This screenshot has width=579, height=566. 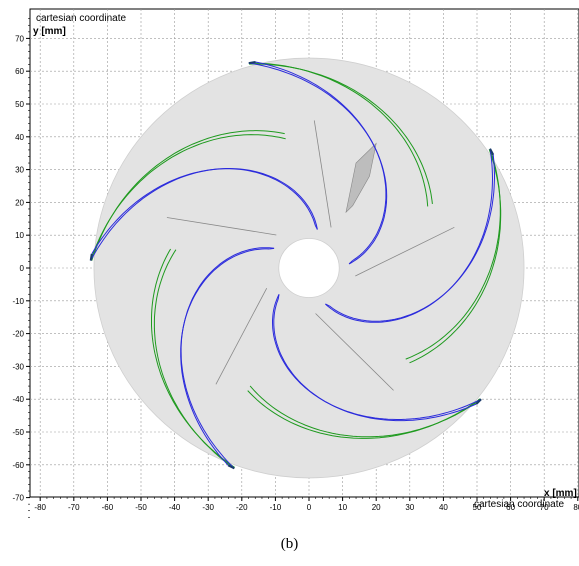 What do you see at coordinates (544, 507) in the screenshot?
I see `x-tick-label: 70` at bounding box center [544, 507].